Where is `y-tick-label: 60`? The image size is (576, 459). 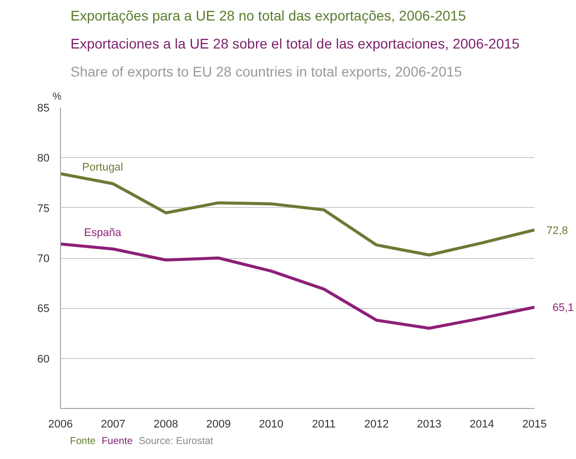 y-tick-label: 60 is located at coordinates (43, 359).